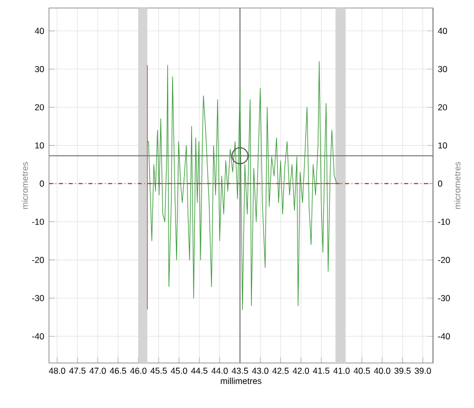 The height and width of the screenshot is (408, 474). Describe the element at coordinates (443, 69) in the screenshot. I see `y2-tick-label: 30` at that location.